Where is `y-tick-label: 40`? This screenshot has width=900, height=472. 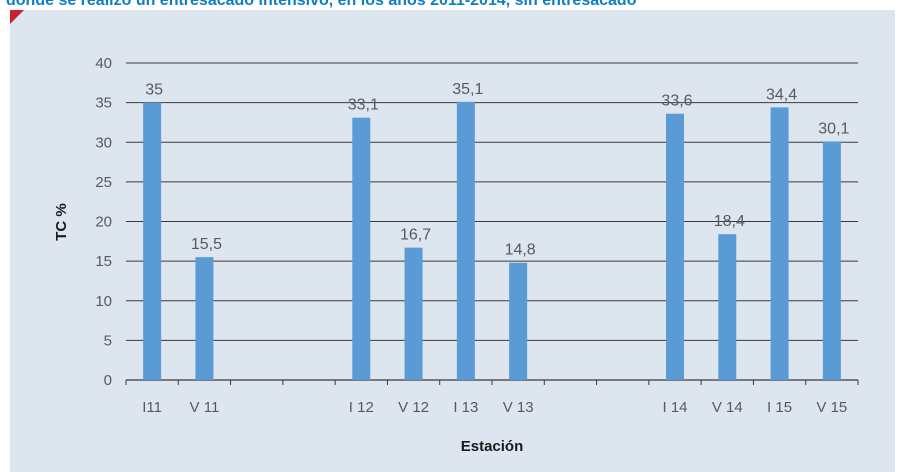
y-tick-label: 40 is located at coordinates (103, 63).